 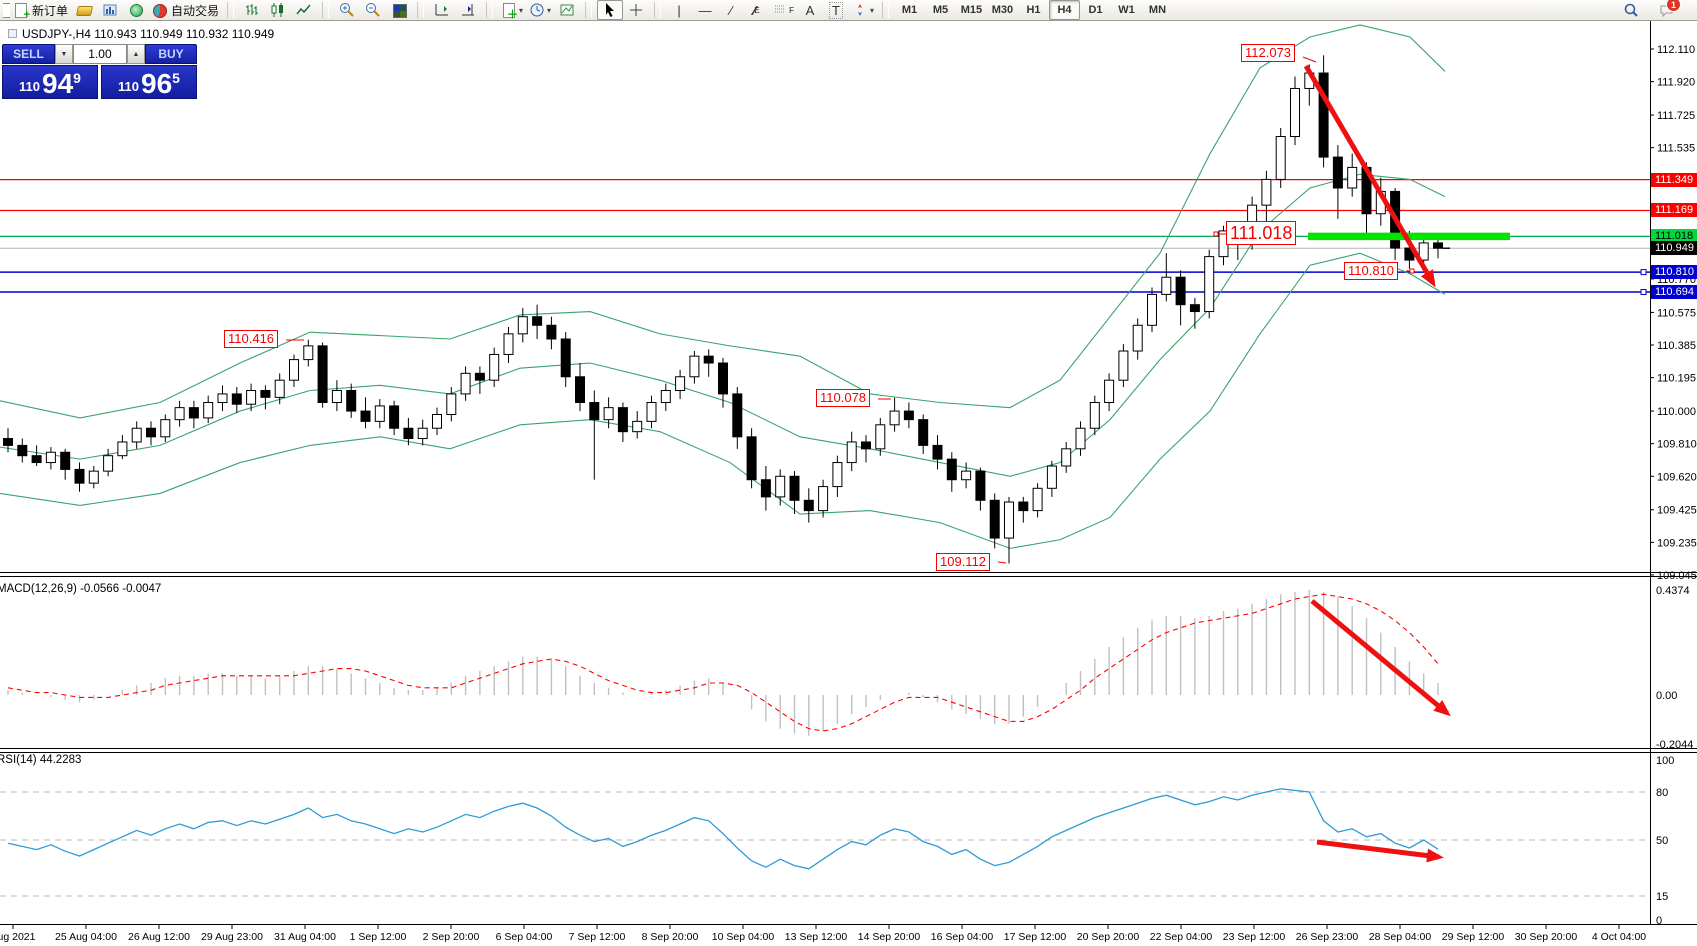 I want to click on main-toolbar: + 新订单 自动交易, so click(x=848, y=10).